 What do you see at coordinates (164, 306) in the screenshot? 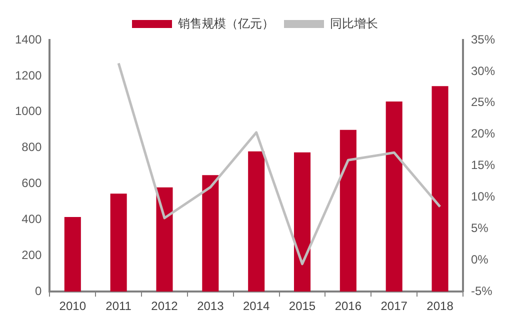
I see `x-tick-label: 2012` at bounding box center [164, 306].